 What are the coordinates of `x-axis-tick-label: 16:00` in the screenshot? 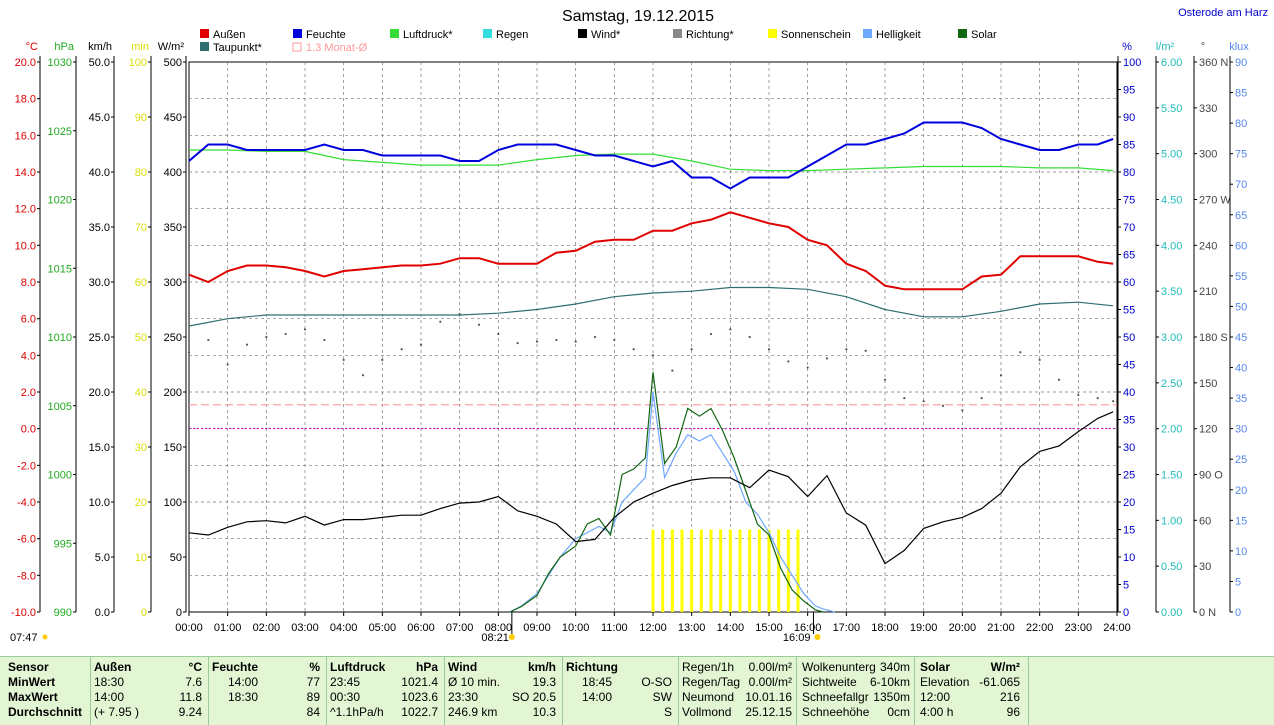 It's located at (808, 628).